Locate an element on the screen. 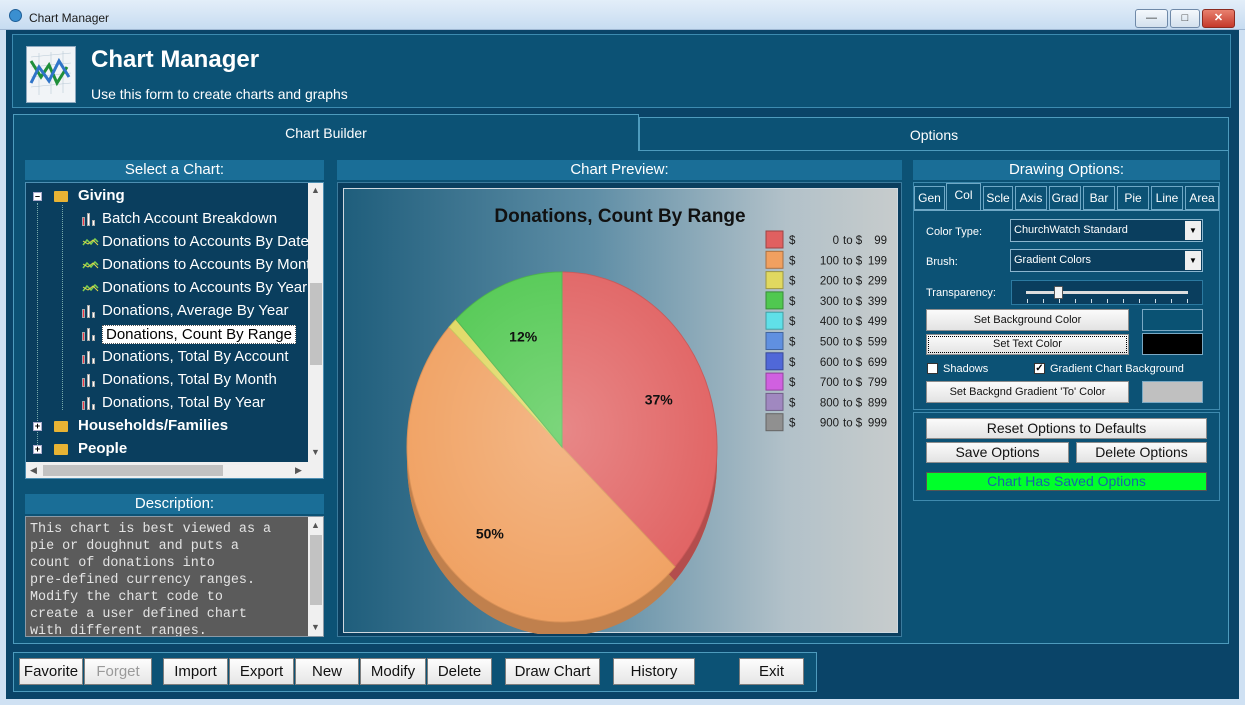  option-tab-scle: Scle is located at coordinates (998, 198).